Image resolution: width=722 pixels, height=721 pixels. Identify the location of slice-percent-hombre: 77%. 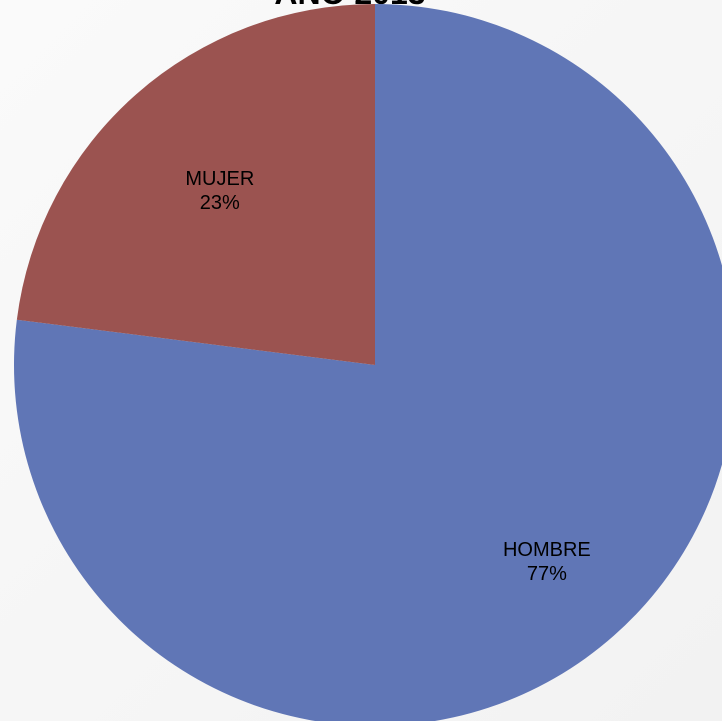
(547, 574).